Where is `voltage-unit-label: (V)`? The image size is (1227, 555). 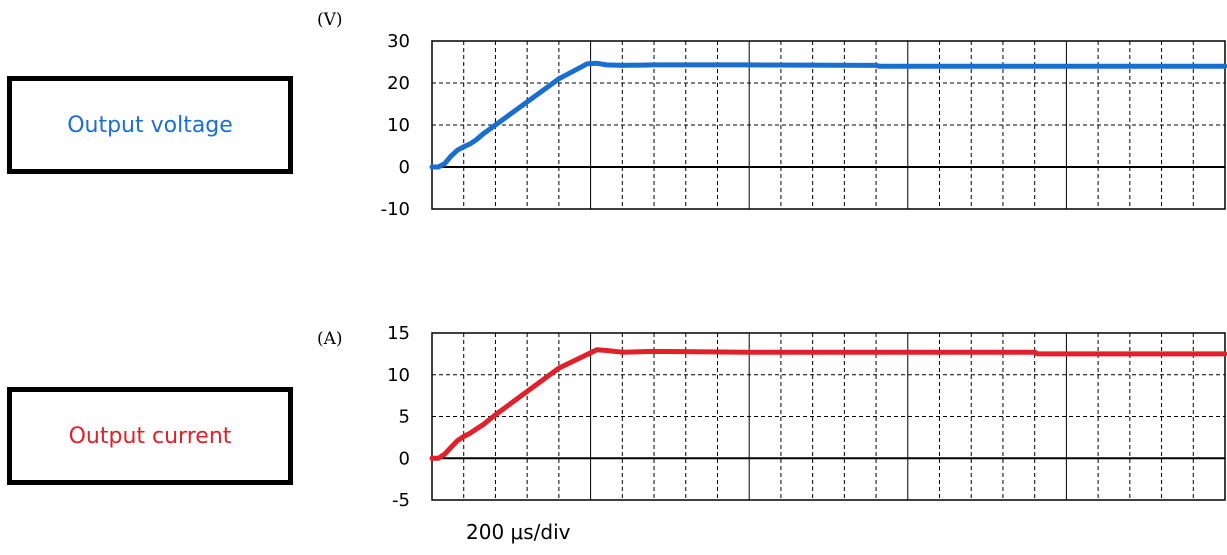
voltage-unit-label: (V) is located at coordinates (330, 20).